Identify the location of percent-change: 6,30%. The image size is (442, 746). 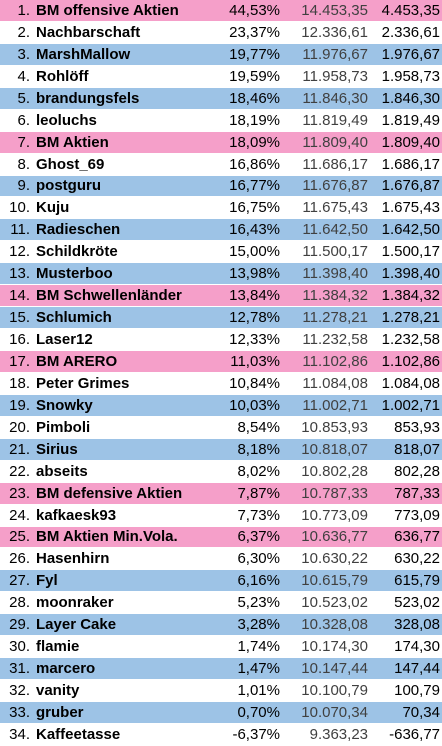
(251, 559).